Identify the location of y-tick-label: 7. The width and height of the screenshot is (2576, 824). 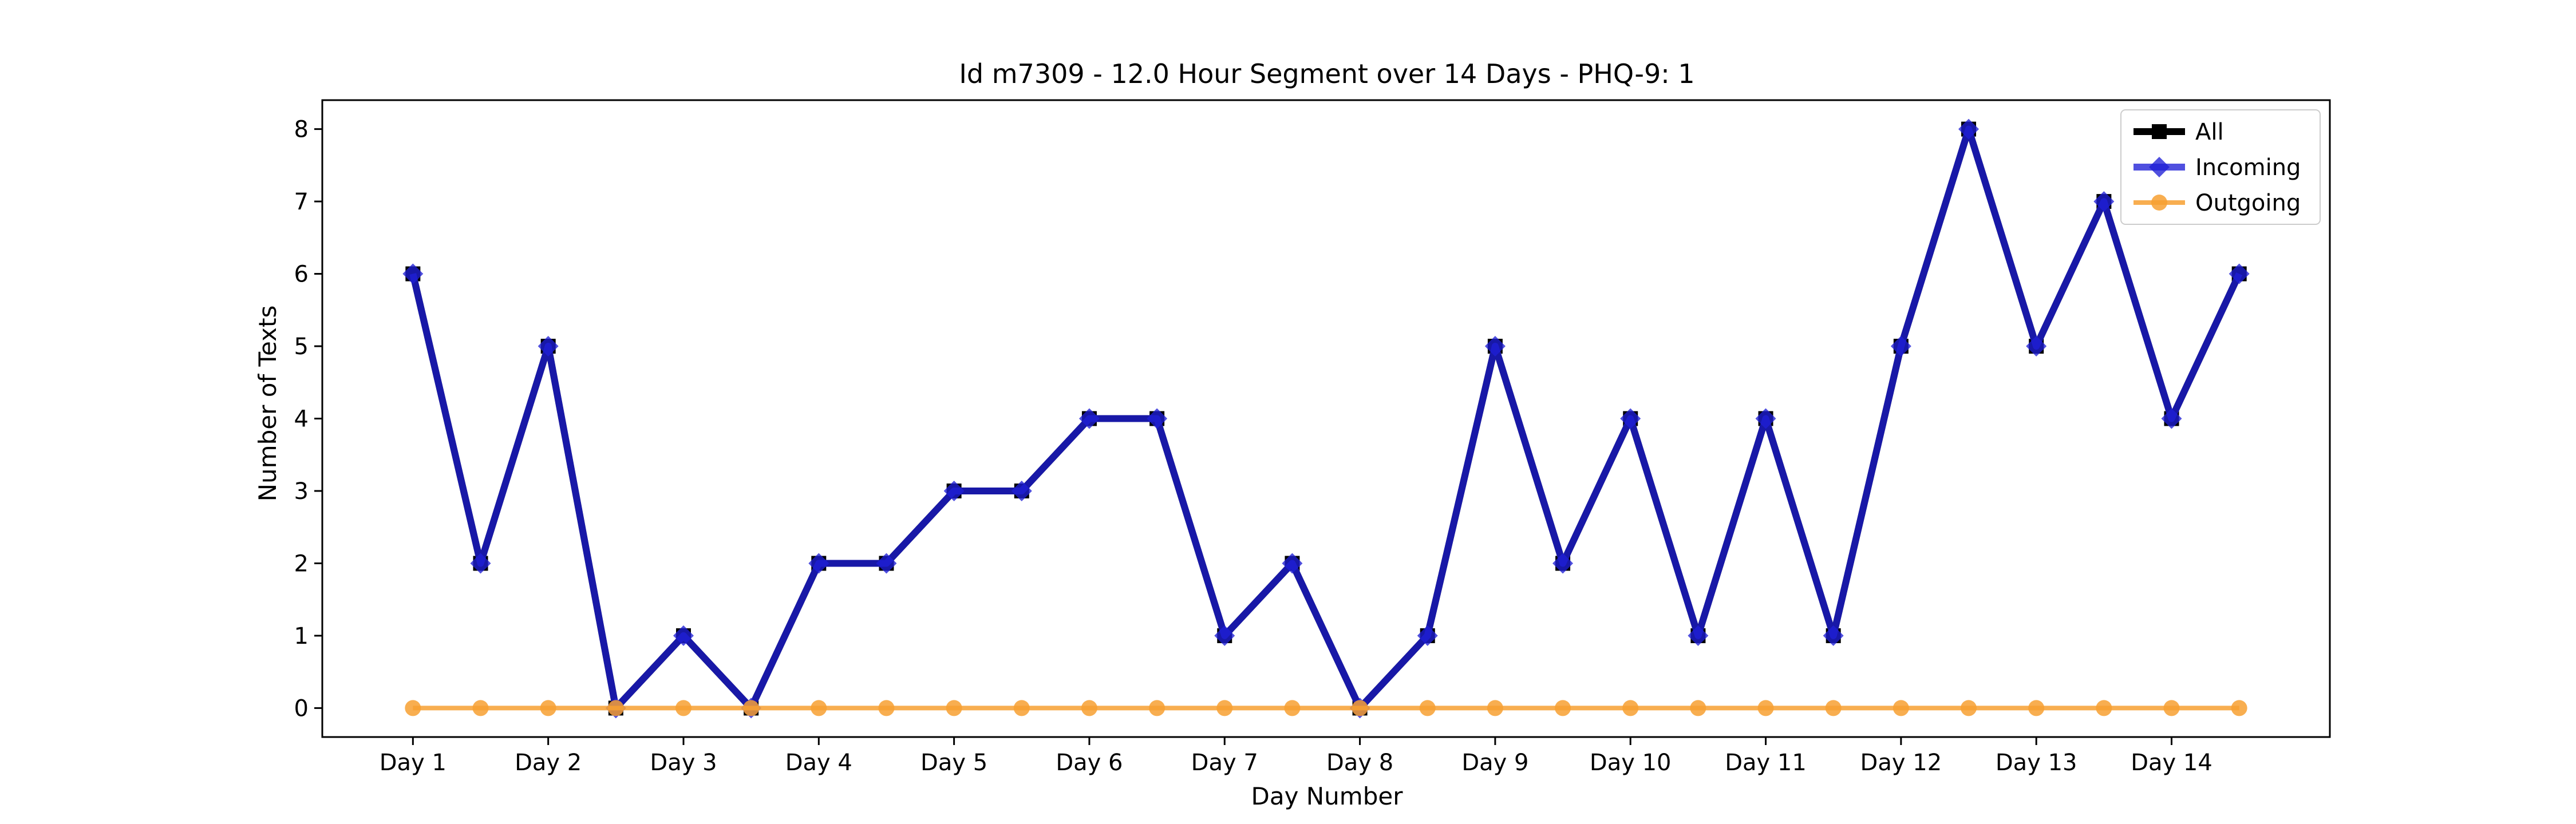
(301, 202).